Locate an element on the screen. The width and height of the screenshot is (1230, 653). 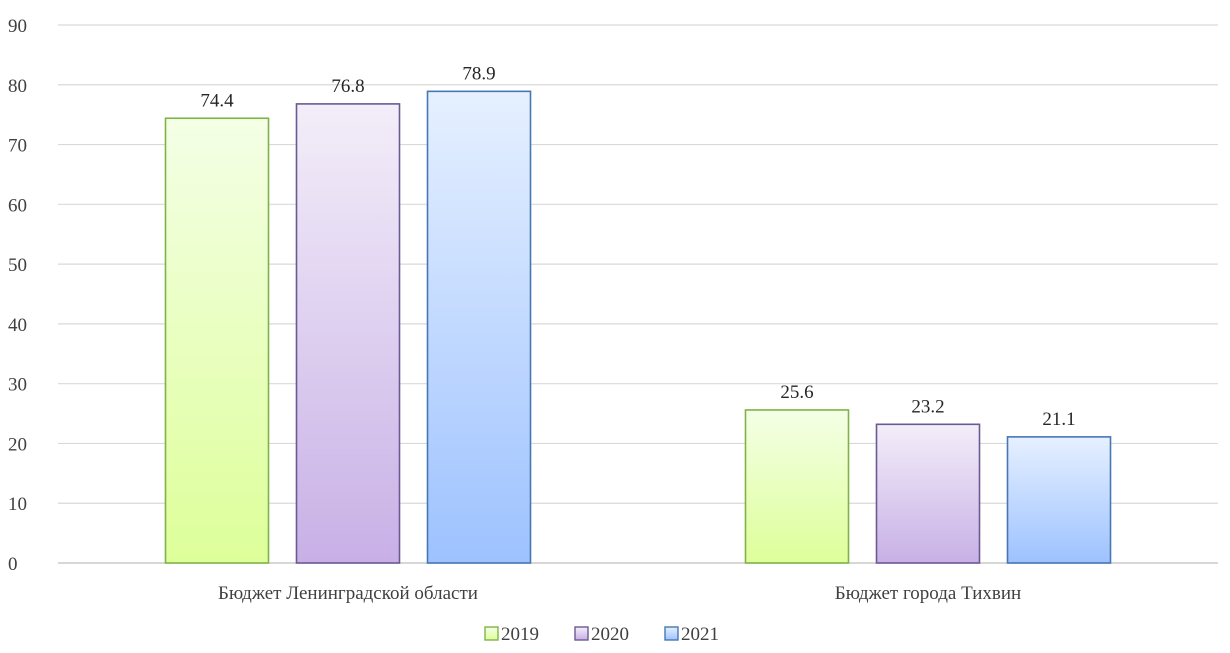
y-tick-label: 30 is located at coordinates (17, 385).